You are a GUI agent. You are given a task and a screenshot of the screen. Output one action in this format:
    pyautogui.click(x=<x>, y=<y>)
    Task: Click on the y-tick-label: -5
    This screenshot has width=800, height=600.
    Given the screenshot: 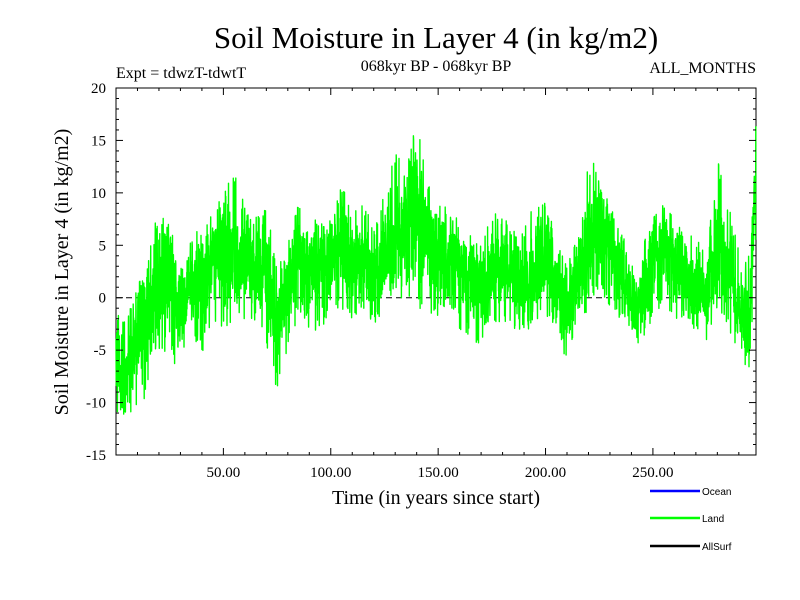 What is the action you would take?
    pyautogui.click(x=100, y=351)
    